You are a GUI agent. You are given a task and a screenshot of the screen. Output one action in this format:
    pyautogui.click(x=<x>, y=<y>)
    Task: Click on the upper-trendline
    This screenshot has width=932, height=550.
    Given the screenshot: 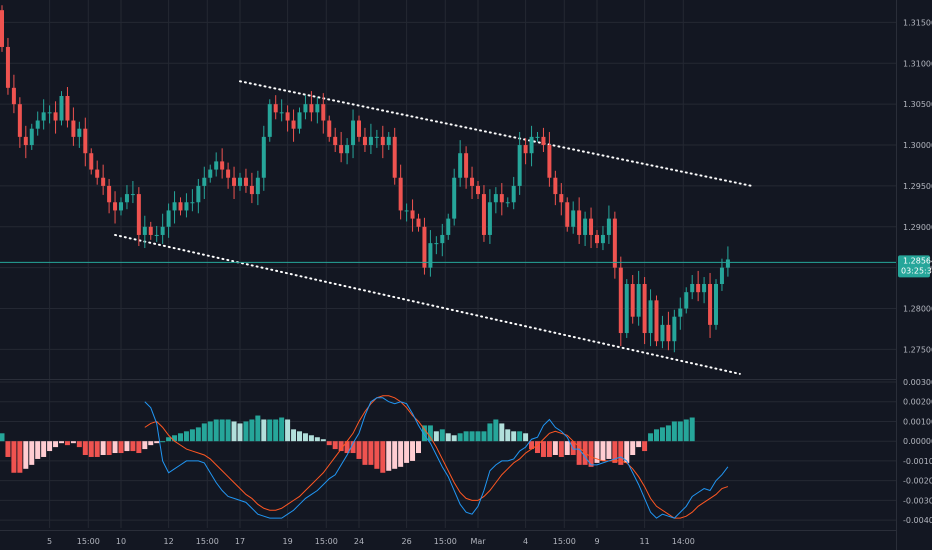 What is the action you would take?
    pyautogui.click(x=496, y=133)
    